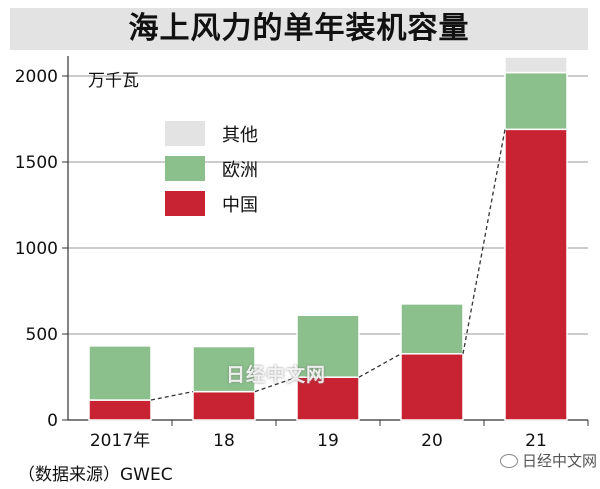  What do you see at coordinates (185, 203) in the screenshot?
I see `legend-swatch-china` at bounding box center [185, 203].